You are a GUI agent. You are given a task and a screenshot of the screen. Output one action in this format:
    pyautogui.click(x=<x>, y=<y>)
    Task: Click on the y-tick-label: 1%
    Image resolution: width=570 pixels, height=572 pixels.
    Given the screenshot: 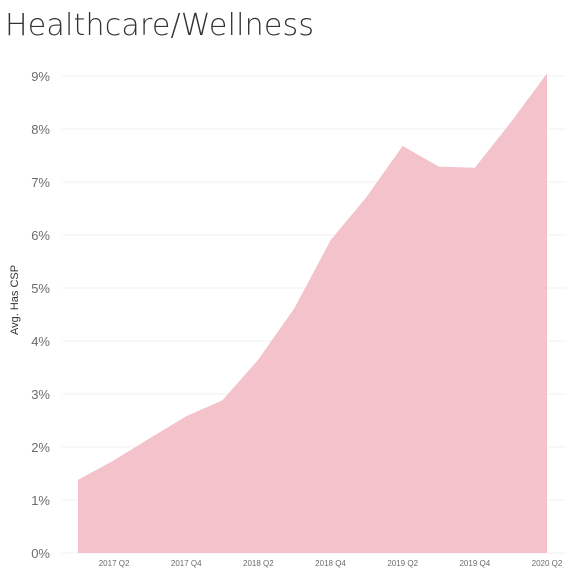 What is the action you would take?
    pyautogui.click(x=40, y=500)
    